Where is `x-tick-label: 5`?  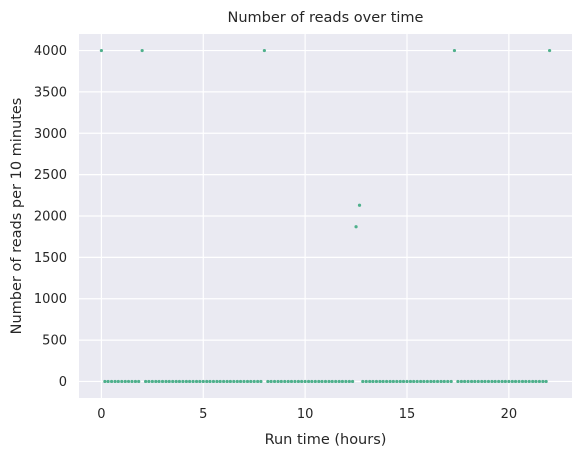
x-tick-label: 5 is located at coordinates (203, 414).